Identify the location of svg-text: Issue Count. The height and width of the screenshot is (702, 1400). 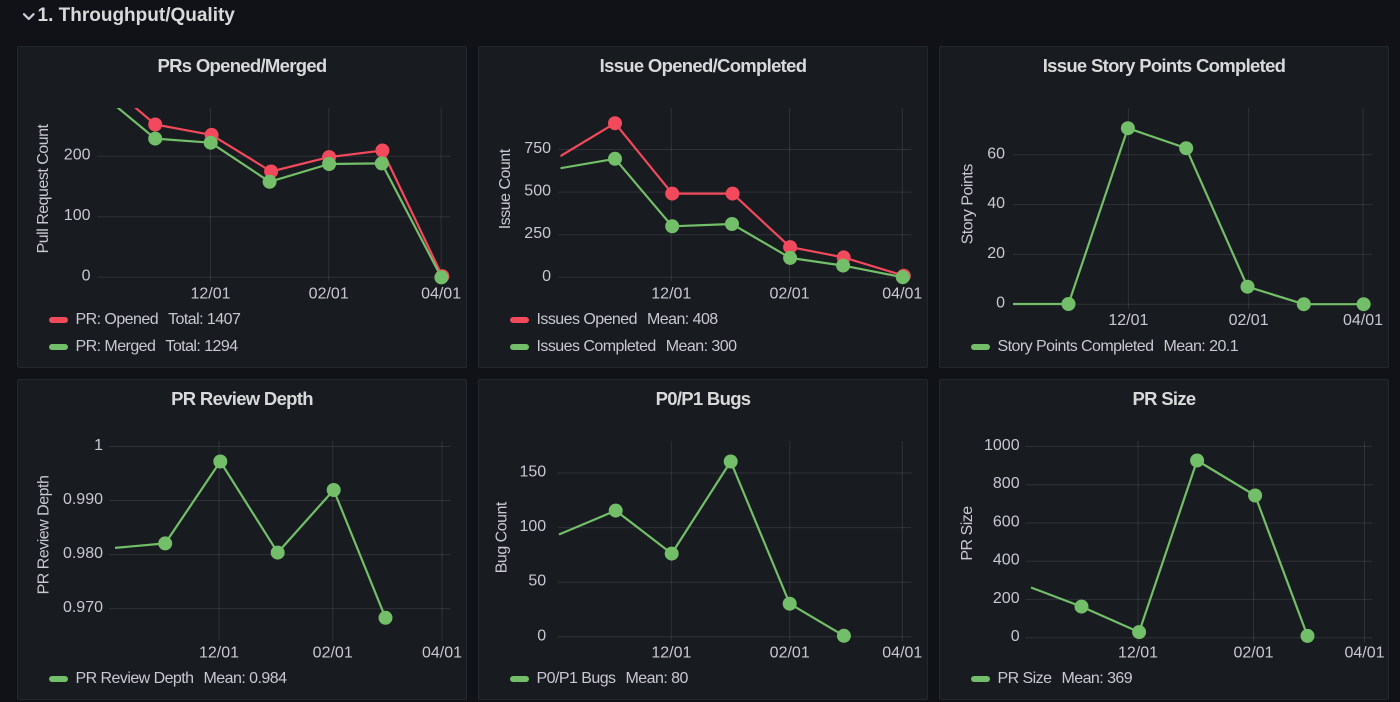
(505, 188).